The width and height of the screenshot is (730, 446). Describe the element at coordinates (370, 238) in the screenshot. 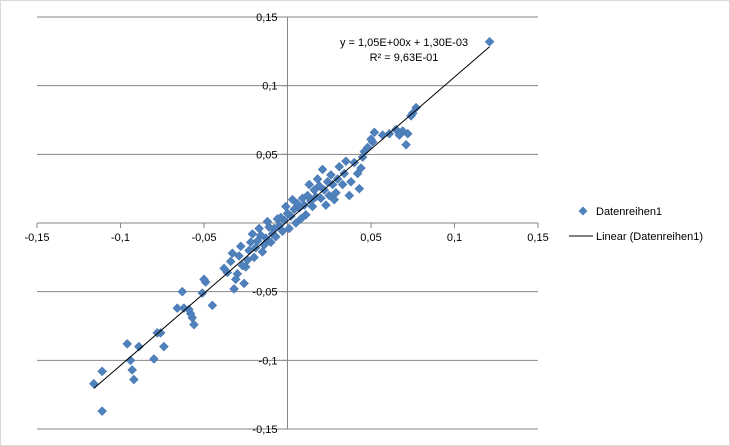

I see `x-tick-label: 0,05` at that location.